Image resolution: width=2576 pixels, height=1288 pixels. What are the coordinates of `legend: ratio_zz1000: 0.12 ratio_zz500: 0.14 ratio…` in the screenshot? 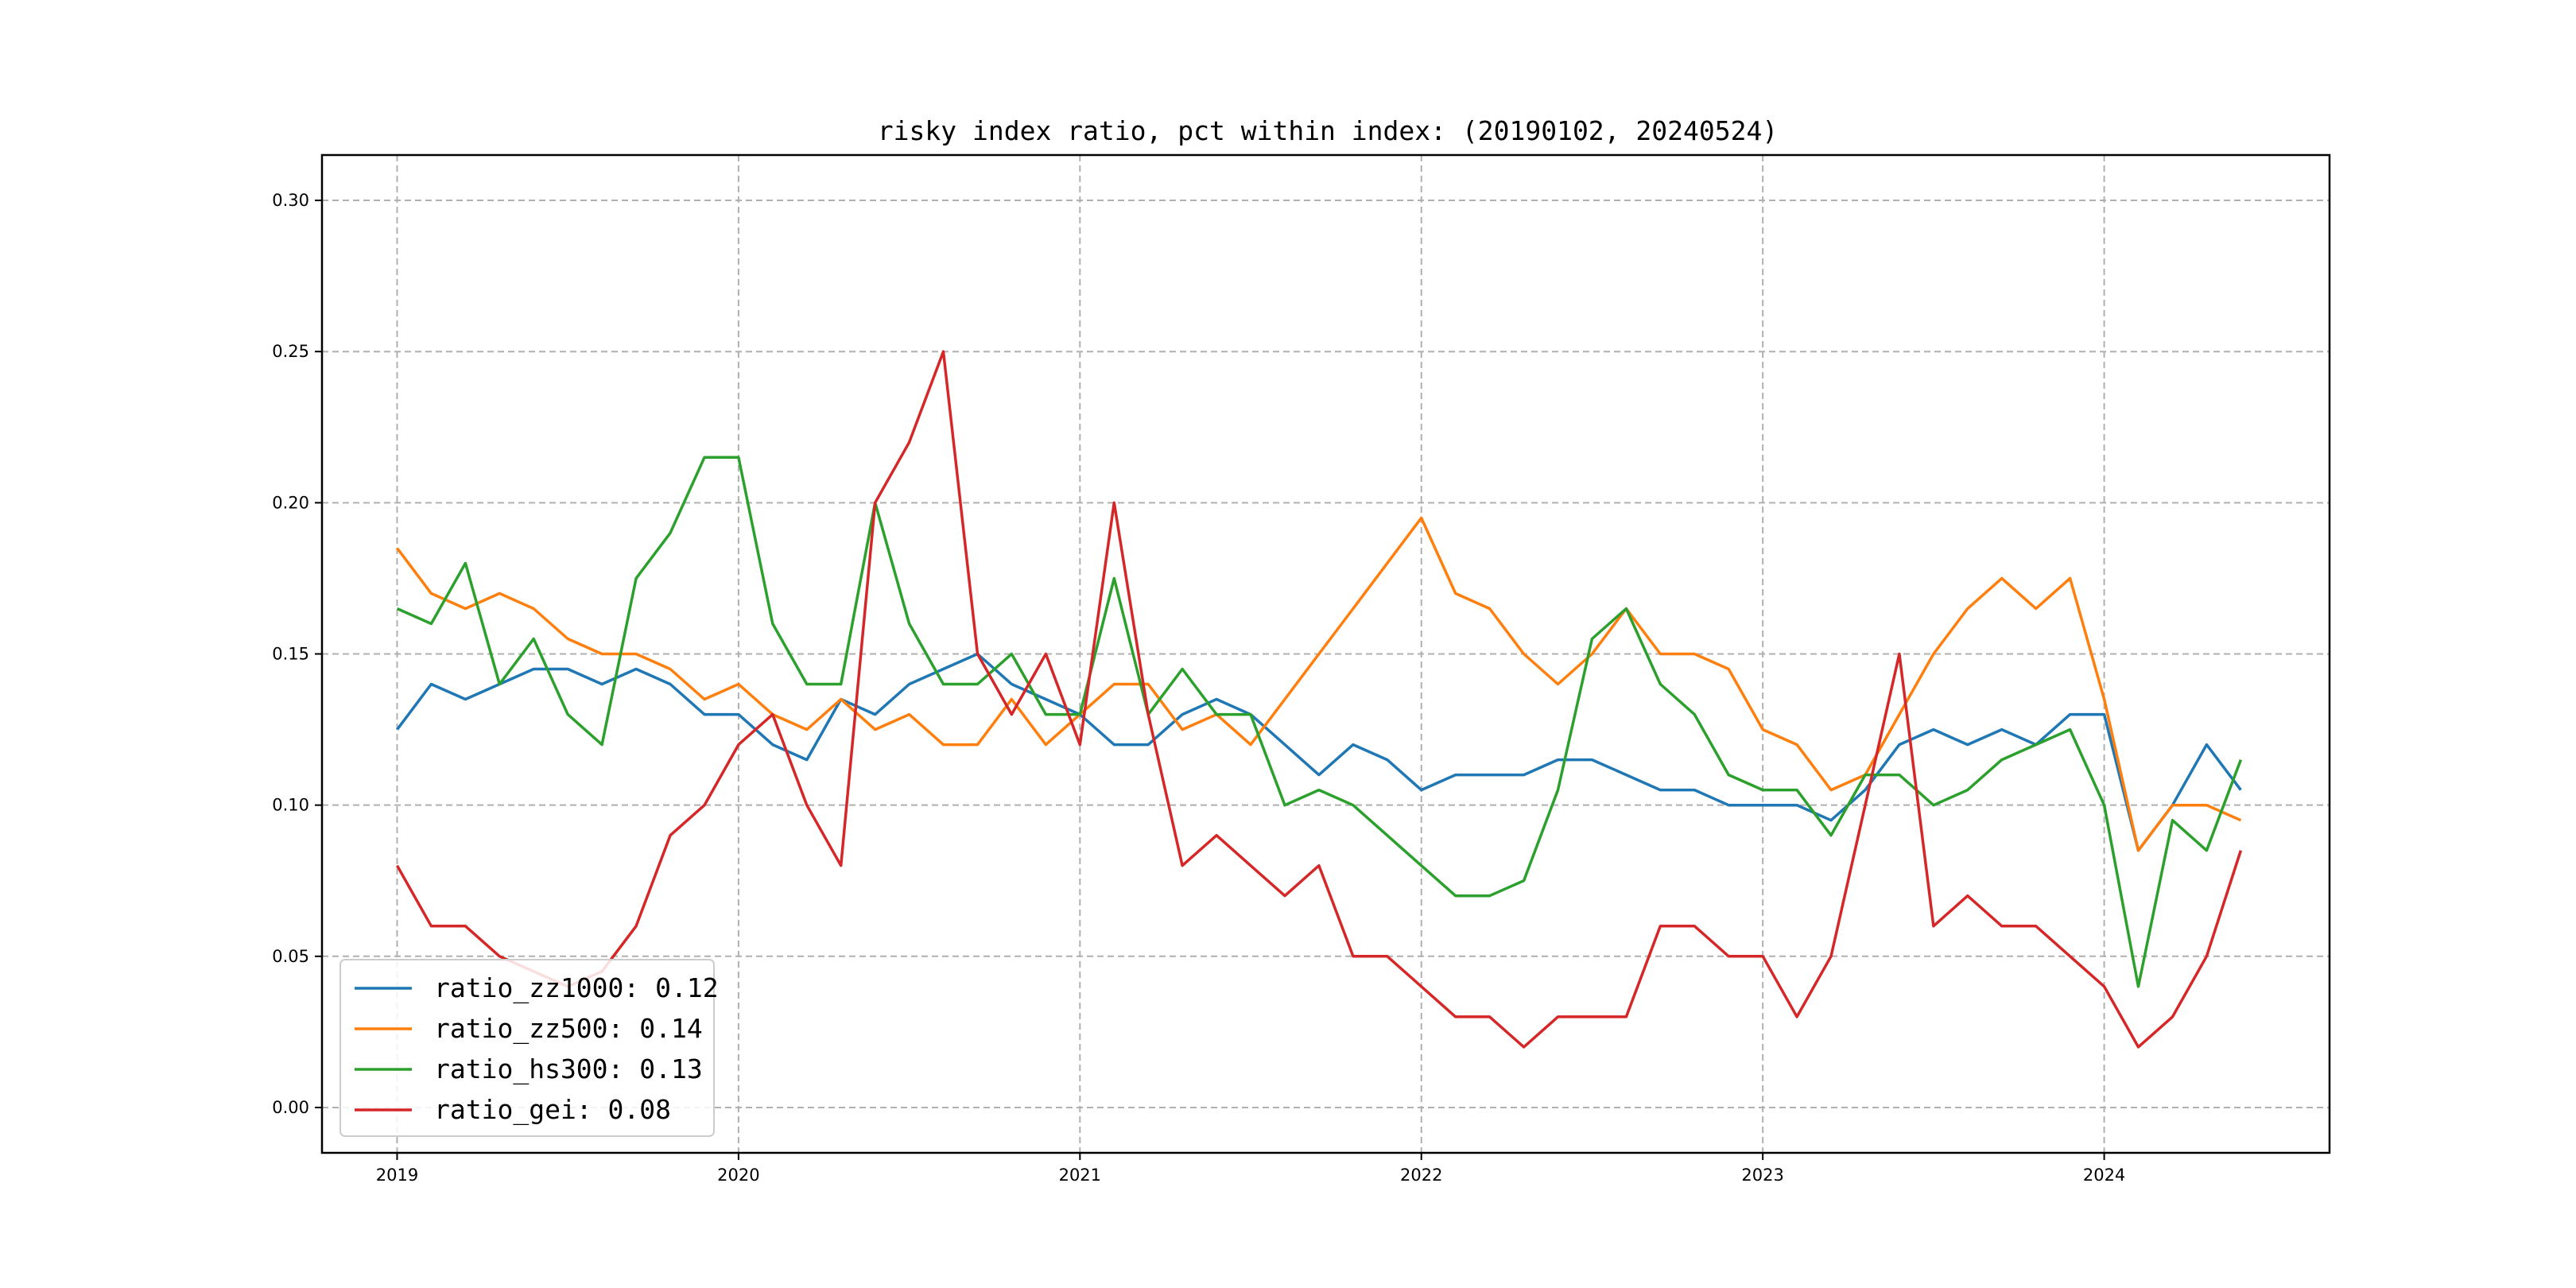 It's located at (529, 1048).